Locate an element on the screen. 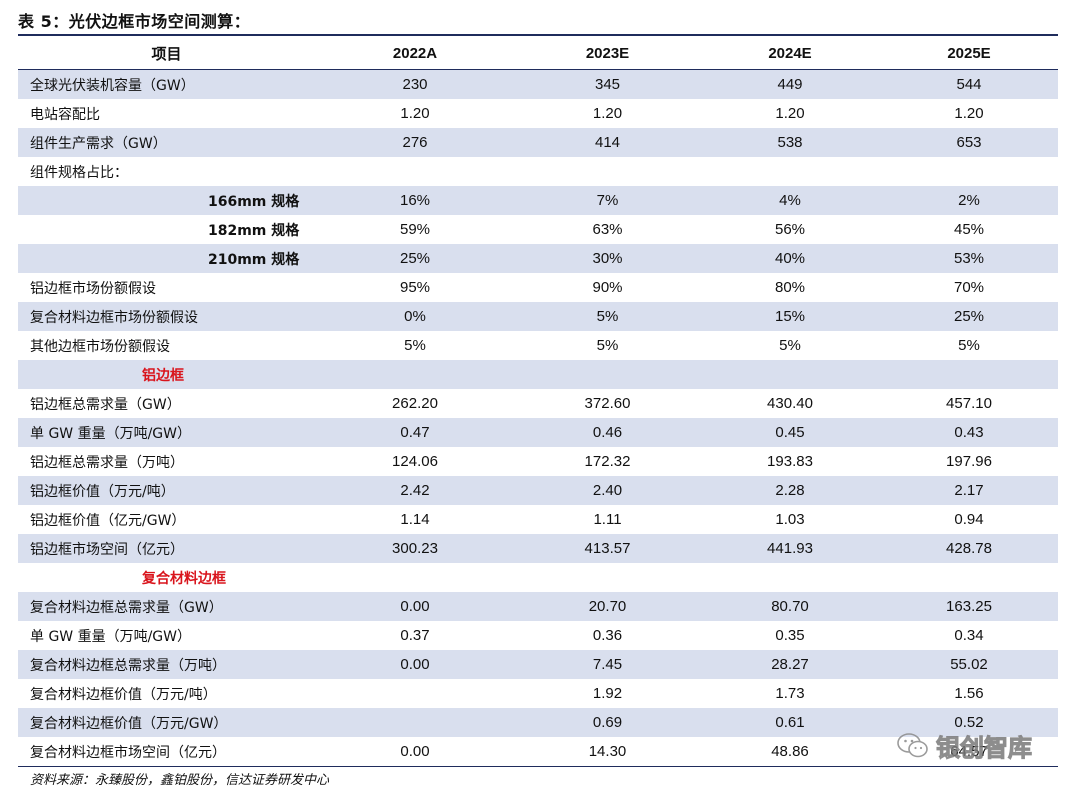 The image size is (1080, 796). row-value: 0% is located at coordinates (415, 316).